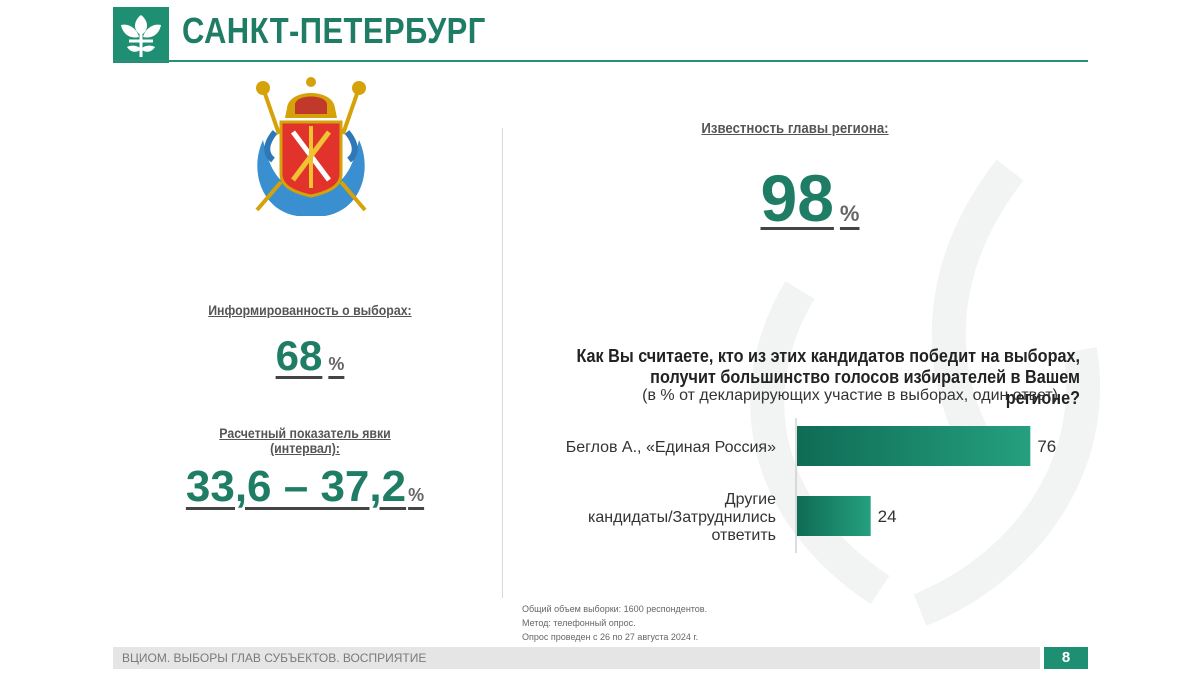 The width and height of the screenshot is (1200, 675). What do you see at coordinates (682, 517) in the screenshot?
I see `category-label-1: Другие кандидаты/Затруднились ответить` at bounding box center [682, 517].